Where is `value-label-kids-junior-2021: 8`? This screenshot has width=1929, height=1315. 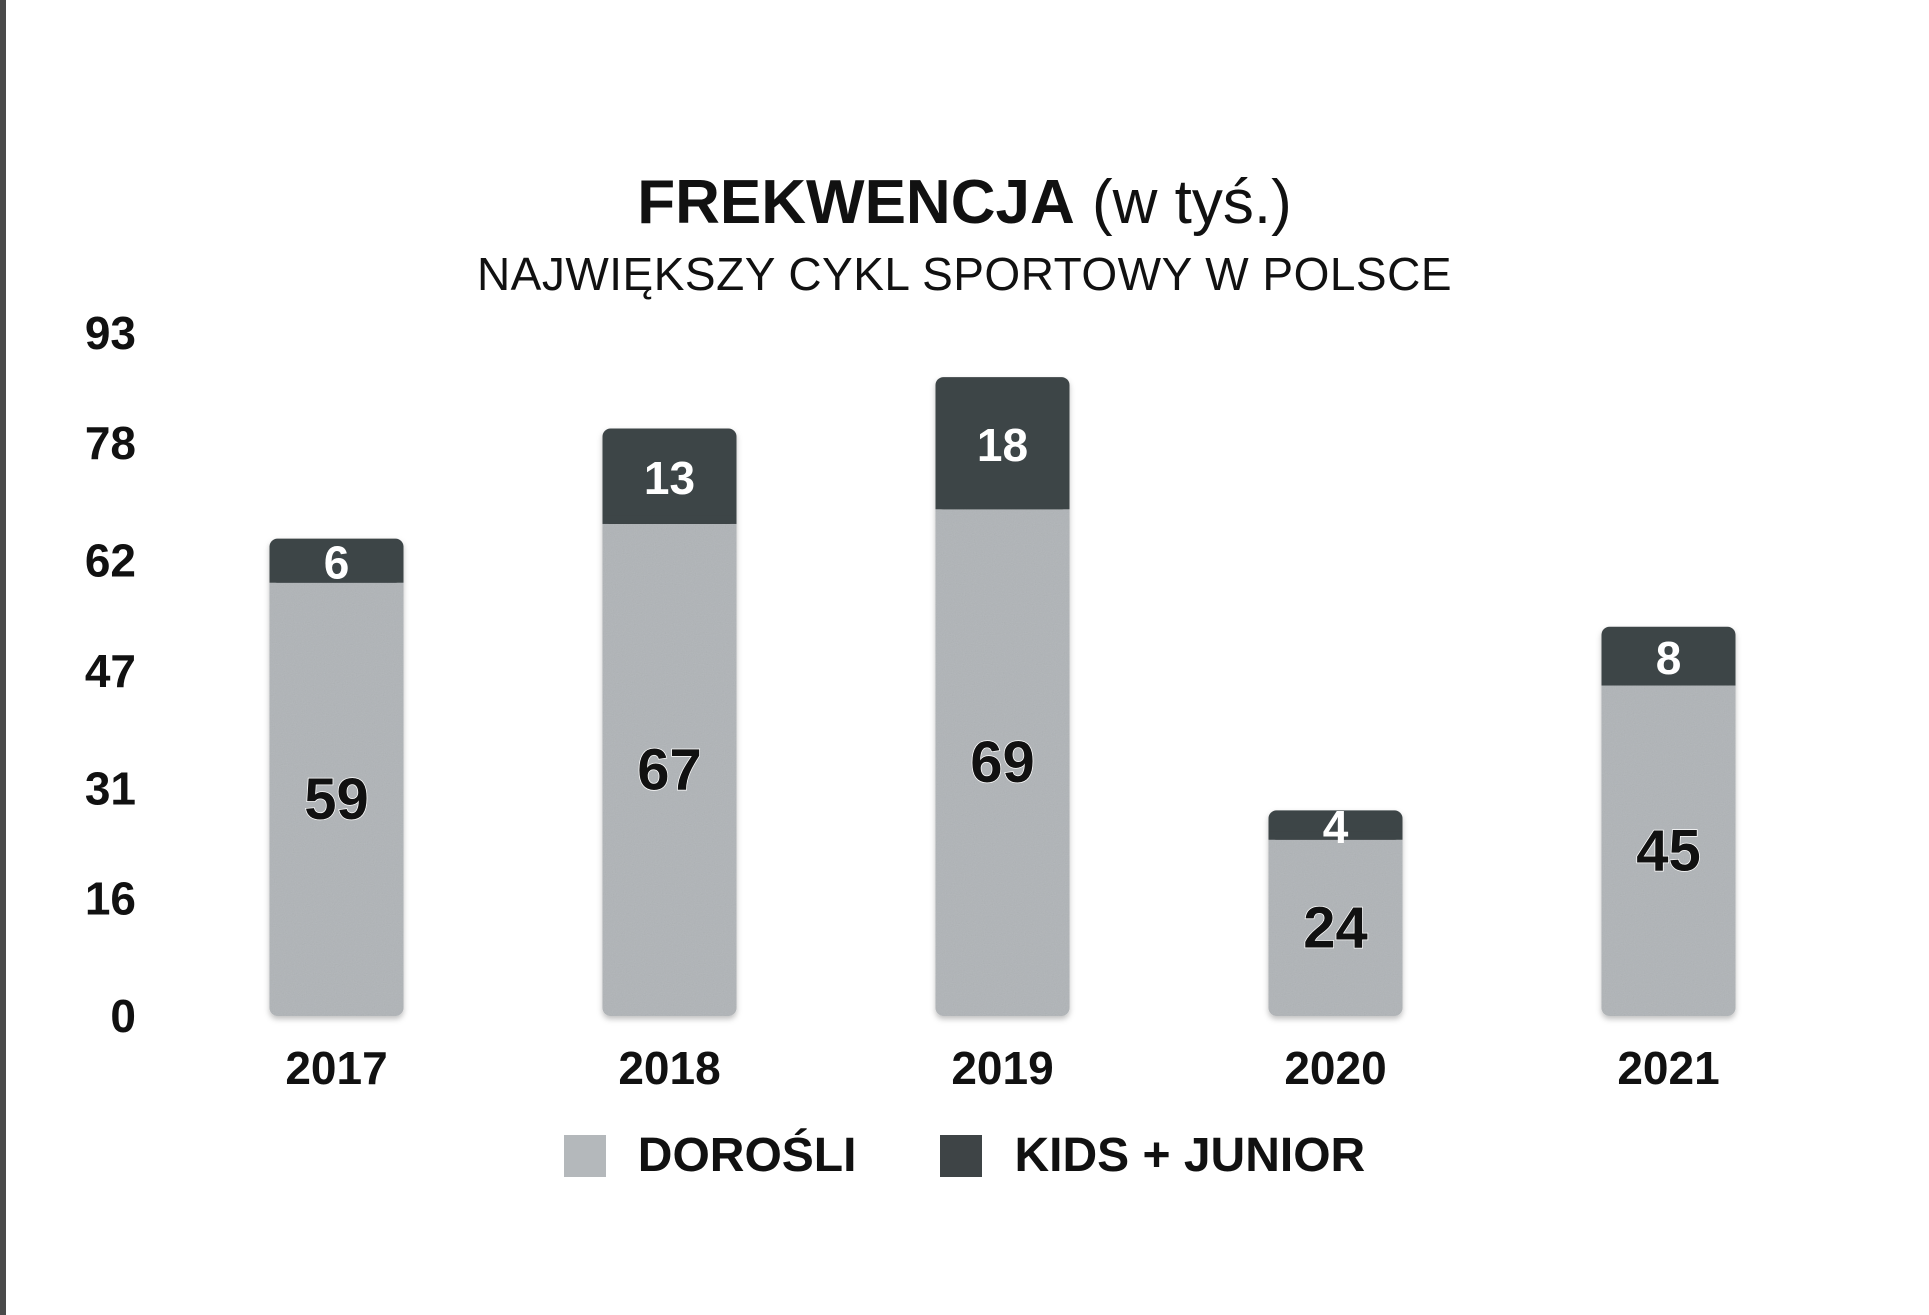 value-label-kids-junior-2021: 8 is located at coordinates (1669, 658).